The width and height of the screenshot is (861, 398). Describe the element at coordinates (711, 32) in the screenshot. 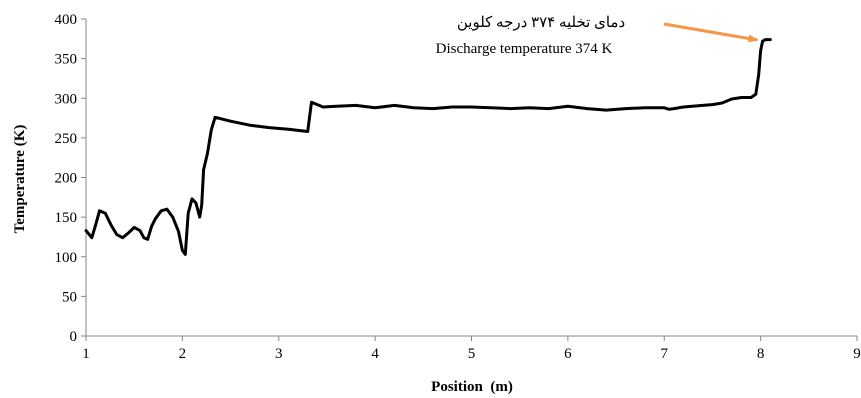

I see `annotation-arrow` at that location.